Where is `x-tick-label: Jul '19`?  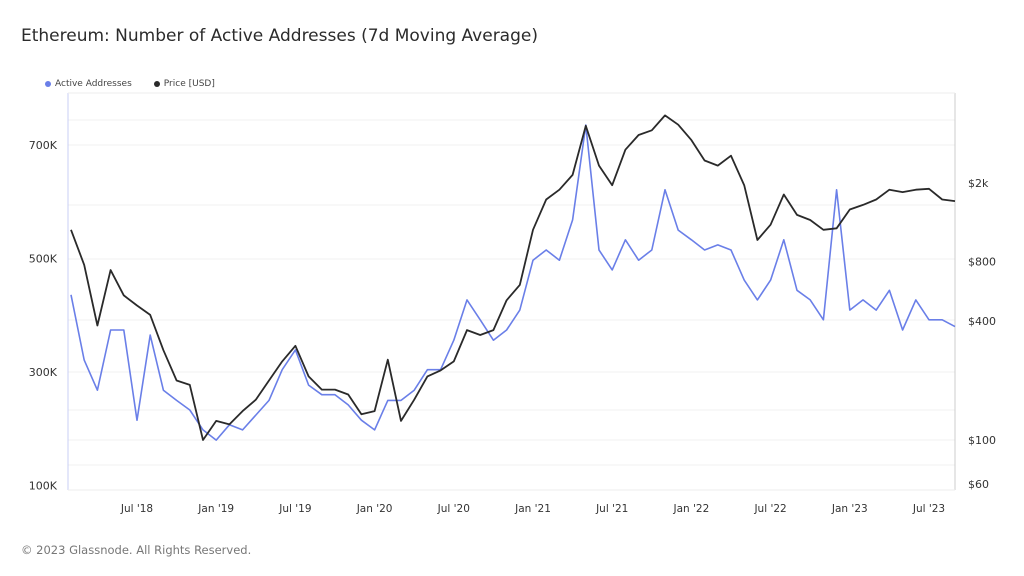 x-tick-label: Jul '19 is located at coordinates (294, 509).